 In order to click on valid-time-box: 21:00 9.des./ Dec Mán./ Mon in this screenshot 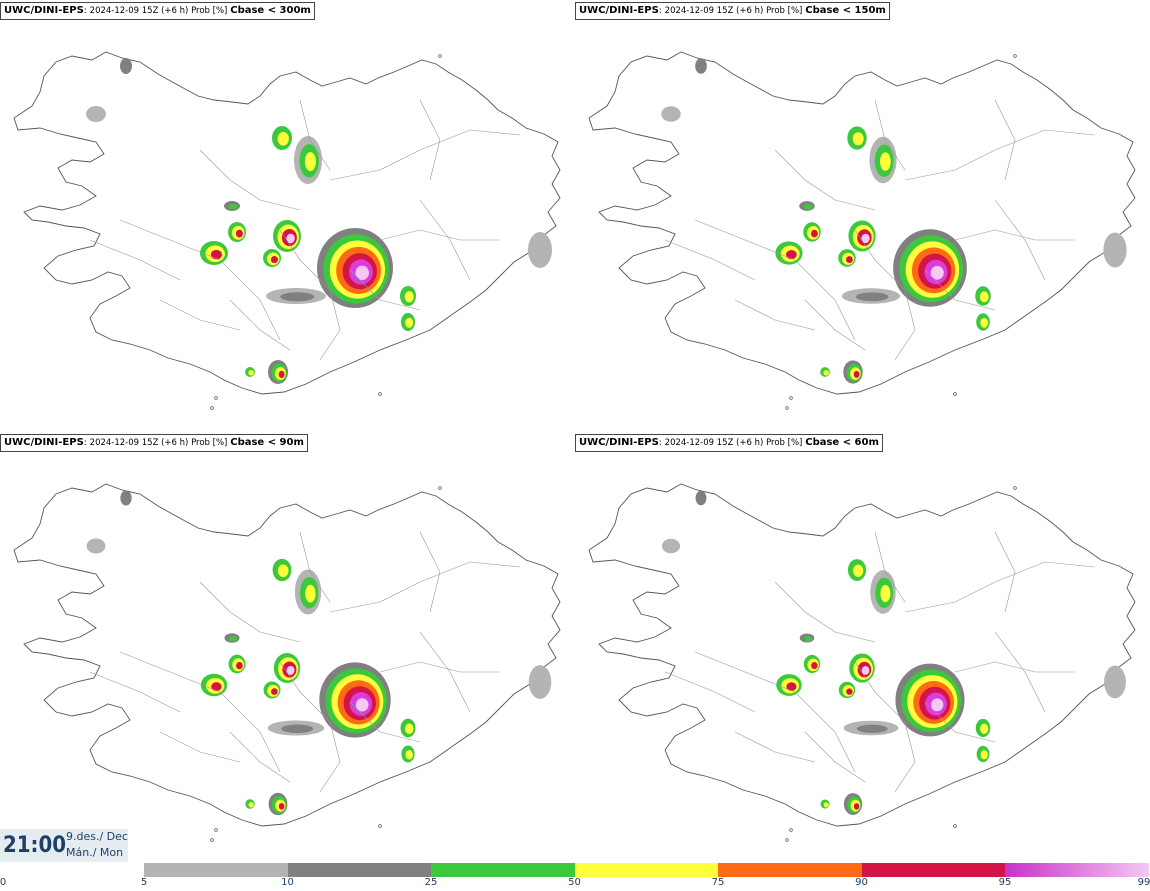, I will do `click(64, 845)`.